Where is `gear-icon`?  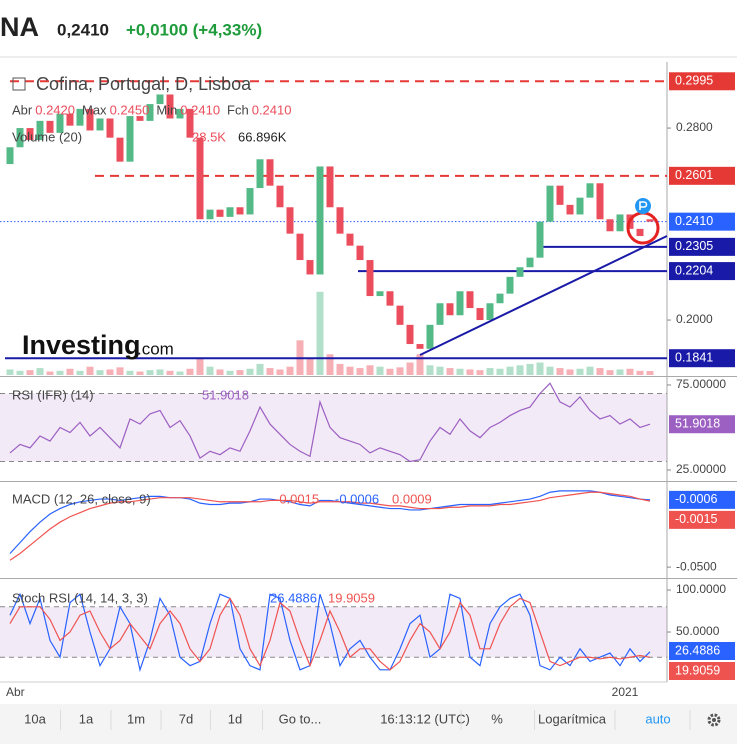 gear-icon is located at coordinates (714, 720).